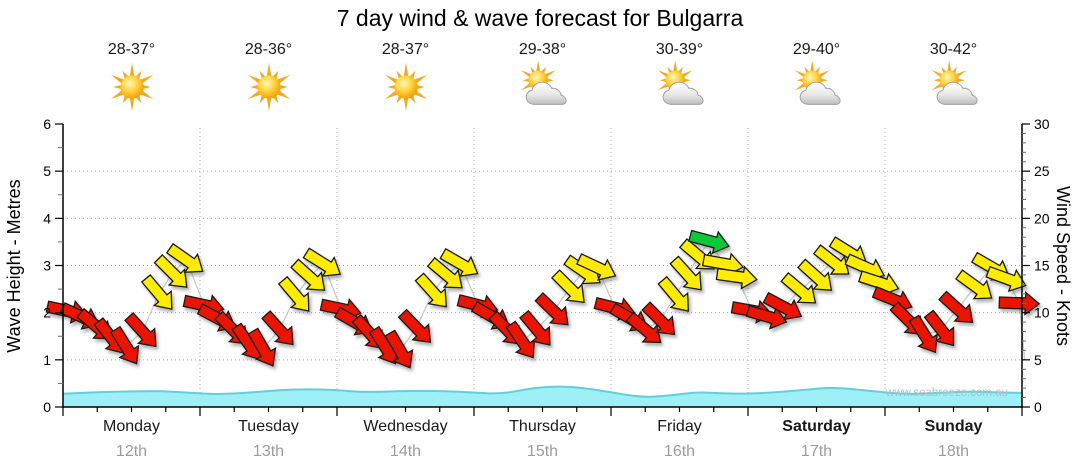 This screenshot has width=1080, height=475. Describe the element at coordinates (47, 266) in the screenshot. I see `left-tick-label: 3` at that location.